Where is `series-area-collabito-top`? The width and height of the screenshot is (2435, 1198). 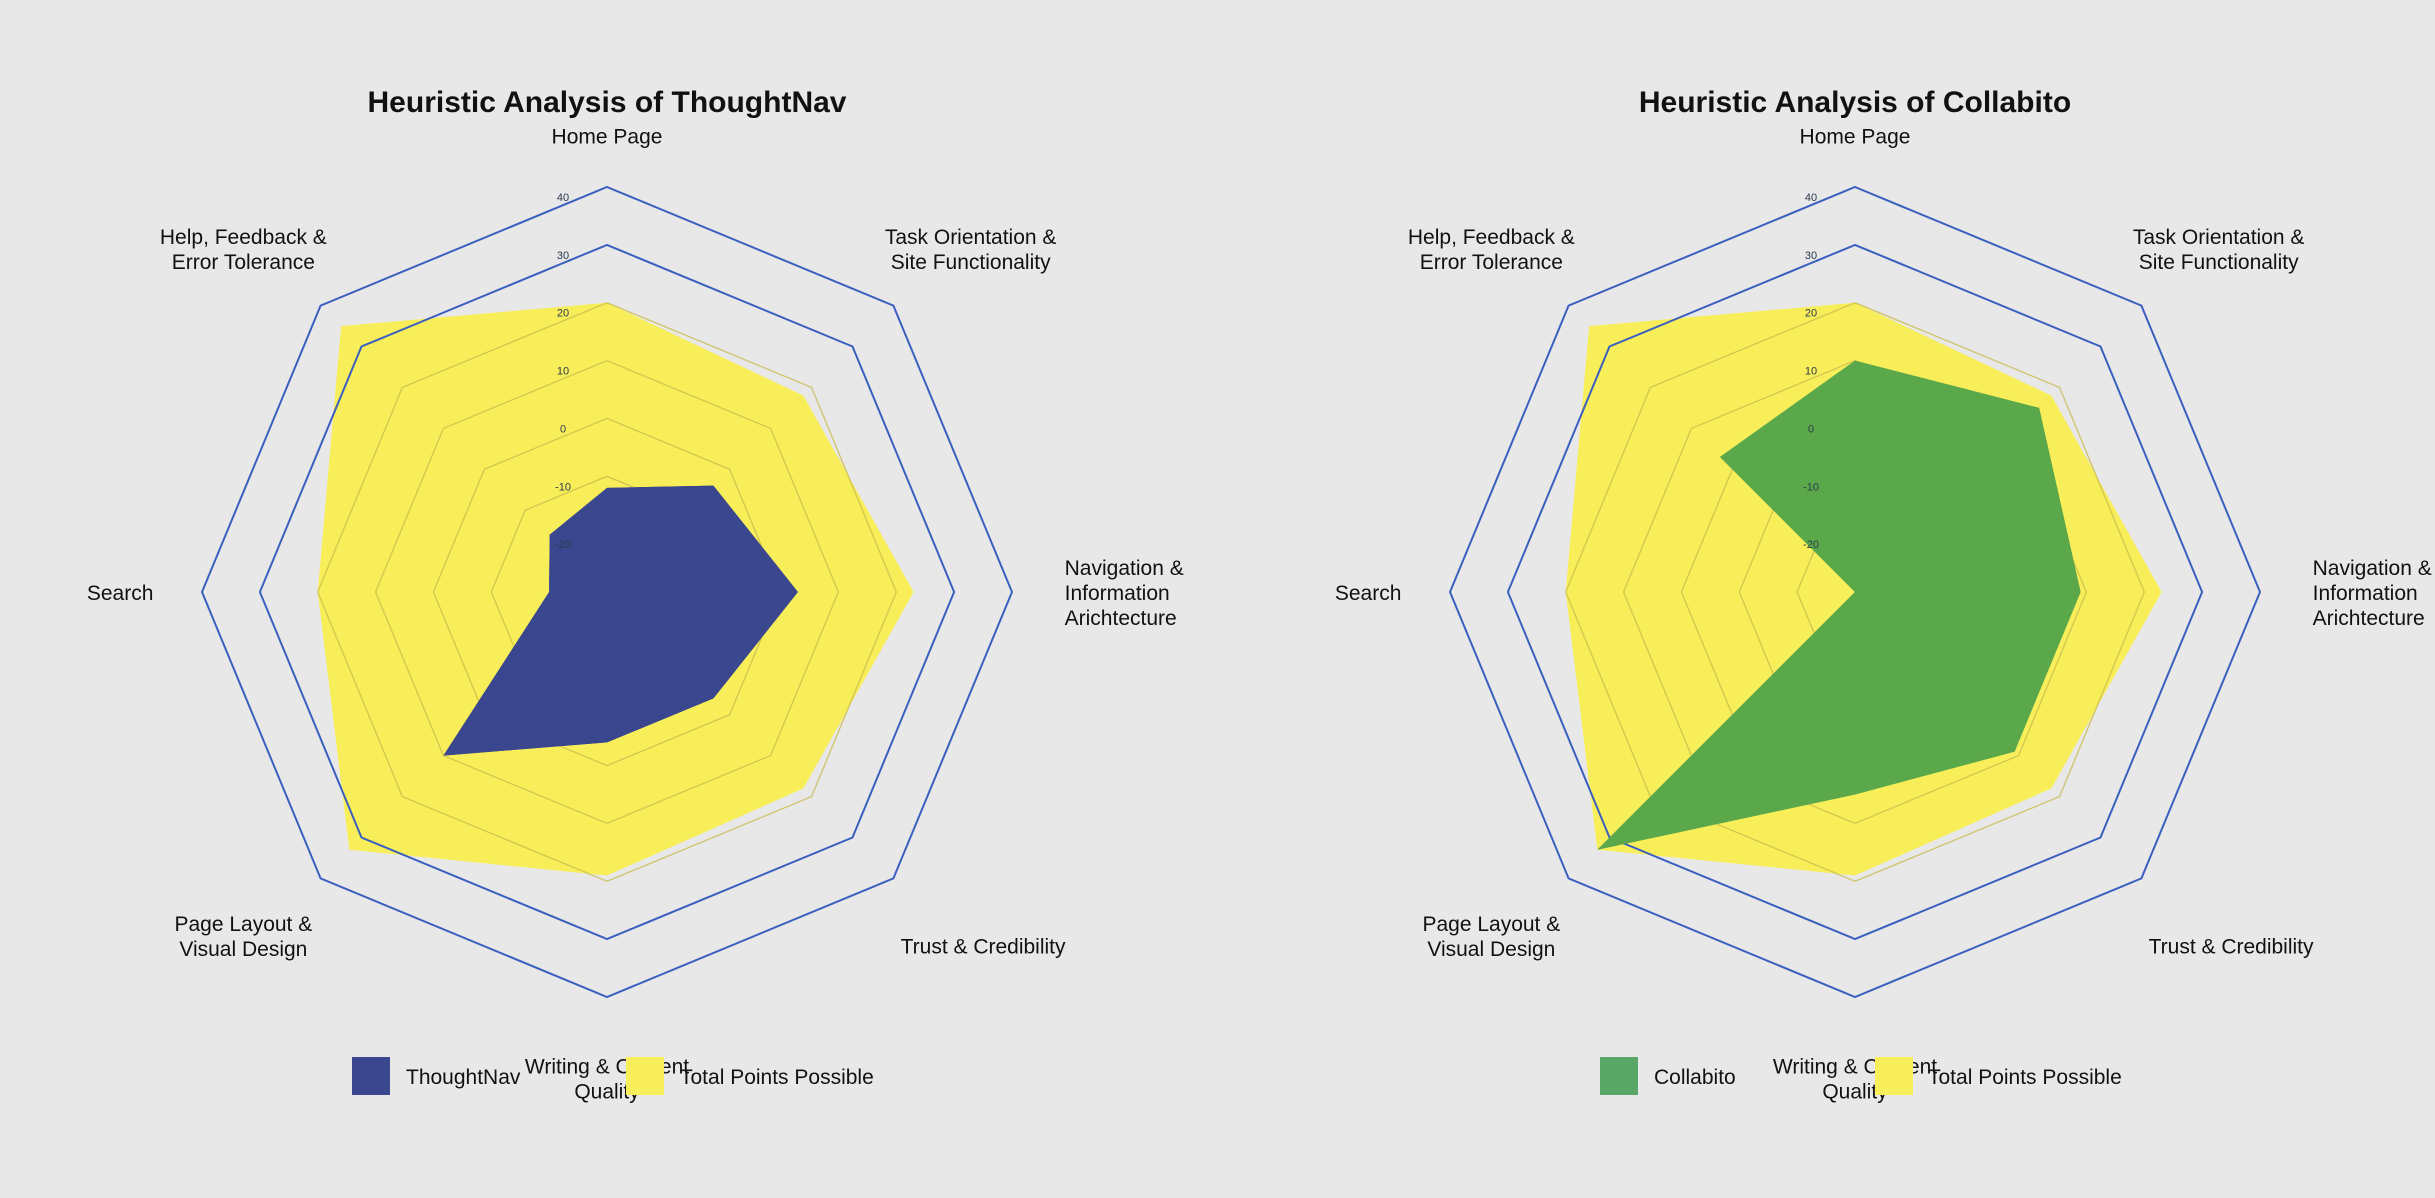
series-area-collabito-top is located at coordinates (1839, 605).